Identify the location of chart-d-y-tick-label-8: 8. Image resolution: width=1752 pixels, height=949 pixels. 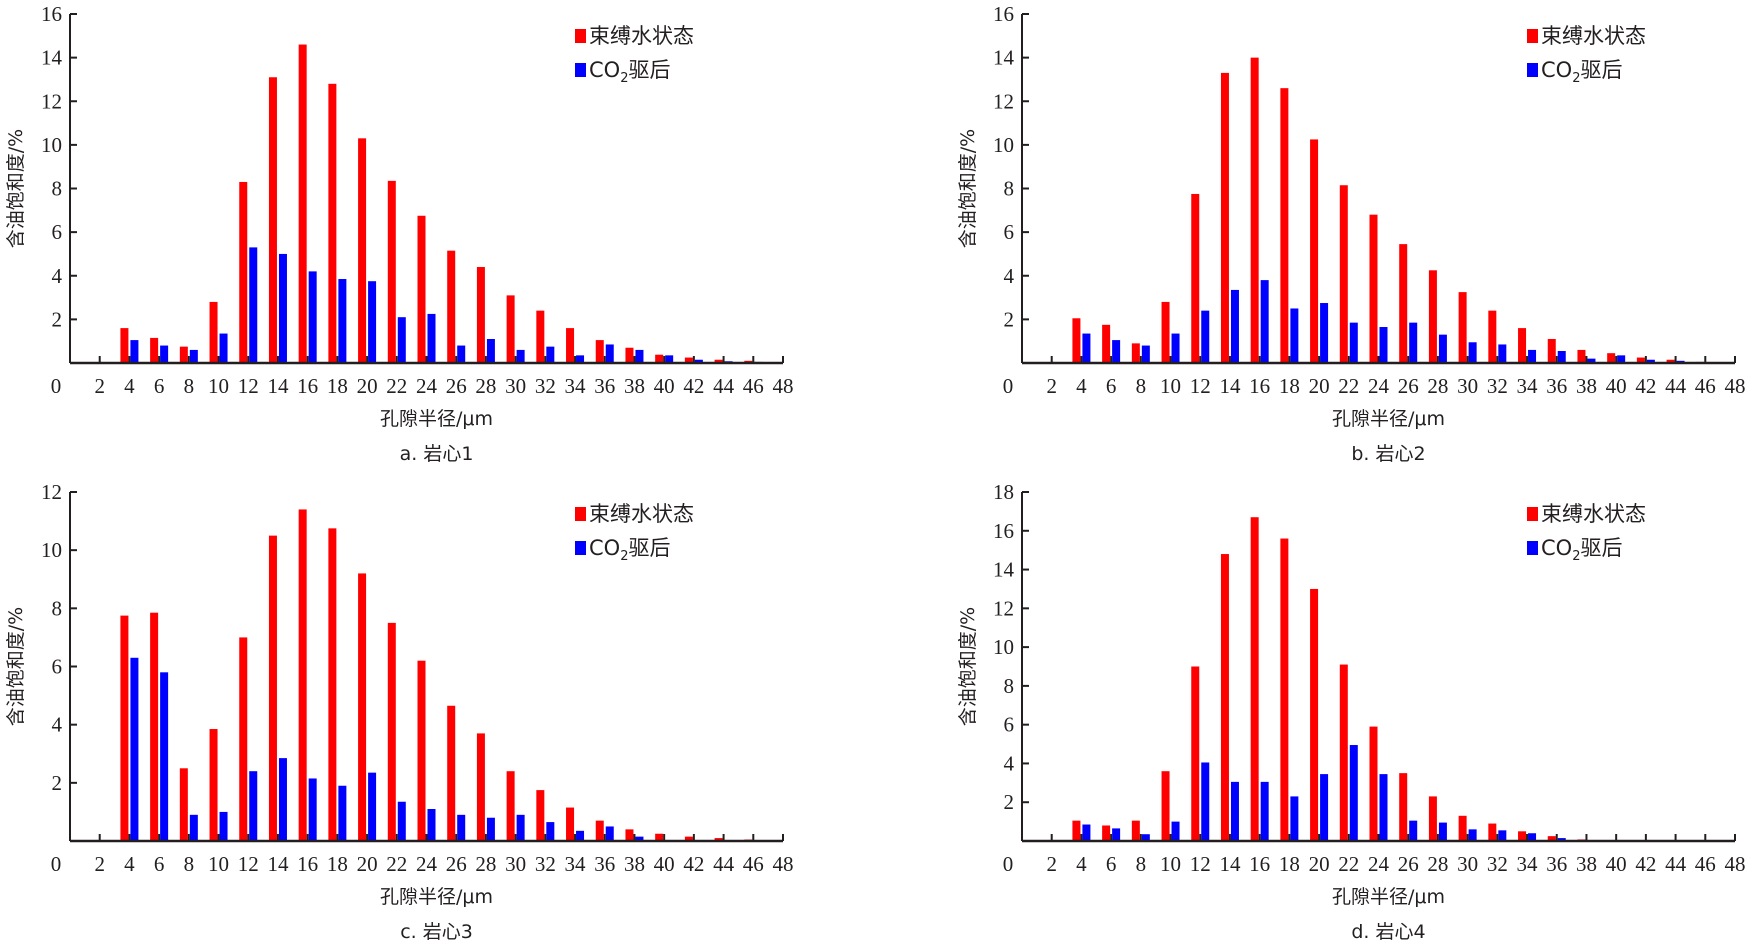
(1009, 686).